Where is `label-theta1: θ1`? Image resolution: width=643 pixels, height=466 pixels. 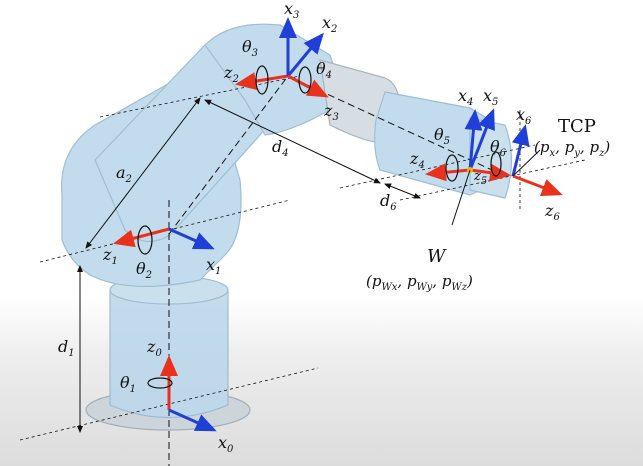 label-theta1: θ1 is located at coordinates (128, 384).